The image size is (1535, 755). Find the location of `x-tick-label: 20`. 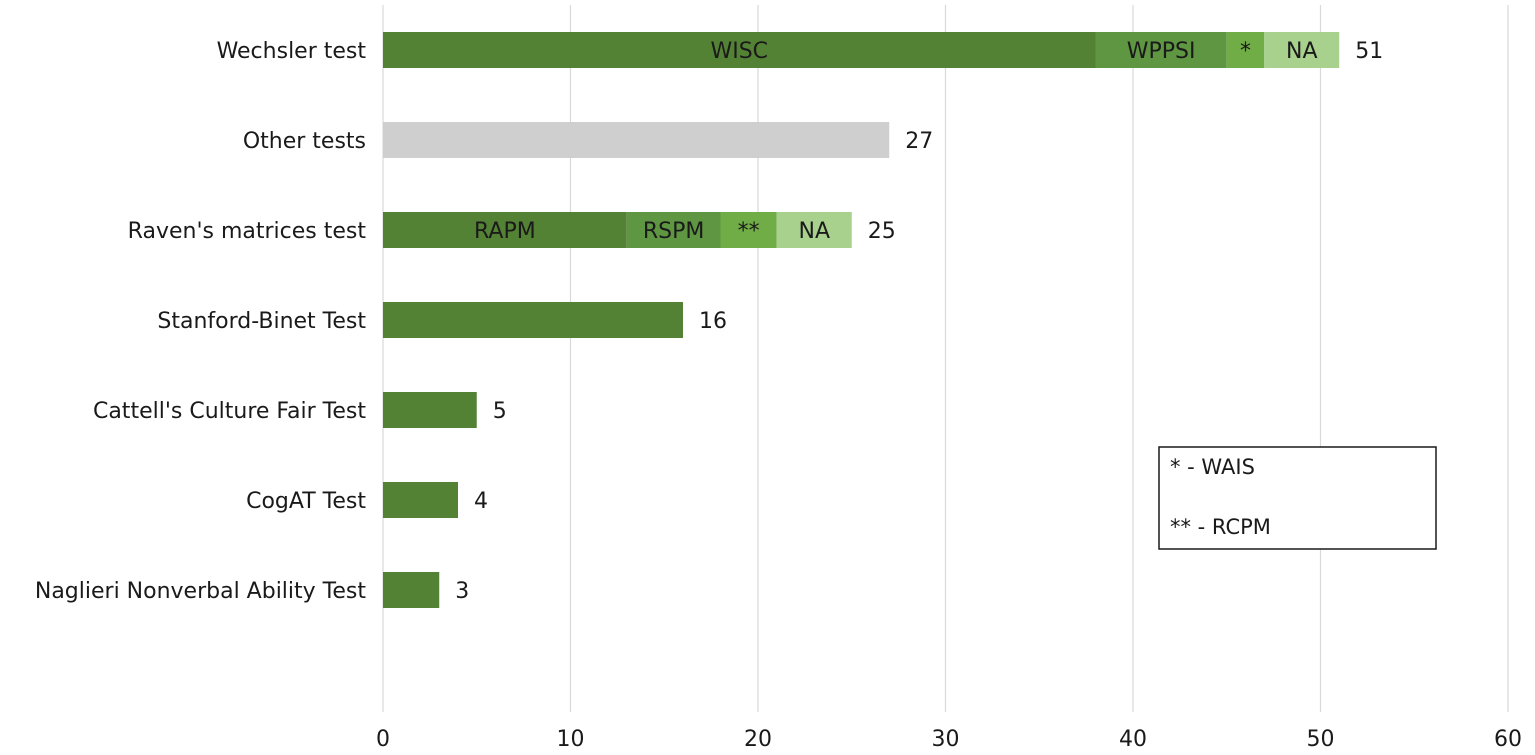

x-tick-label: 20 is located at coordinates (758, 739).